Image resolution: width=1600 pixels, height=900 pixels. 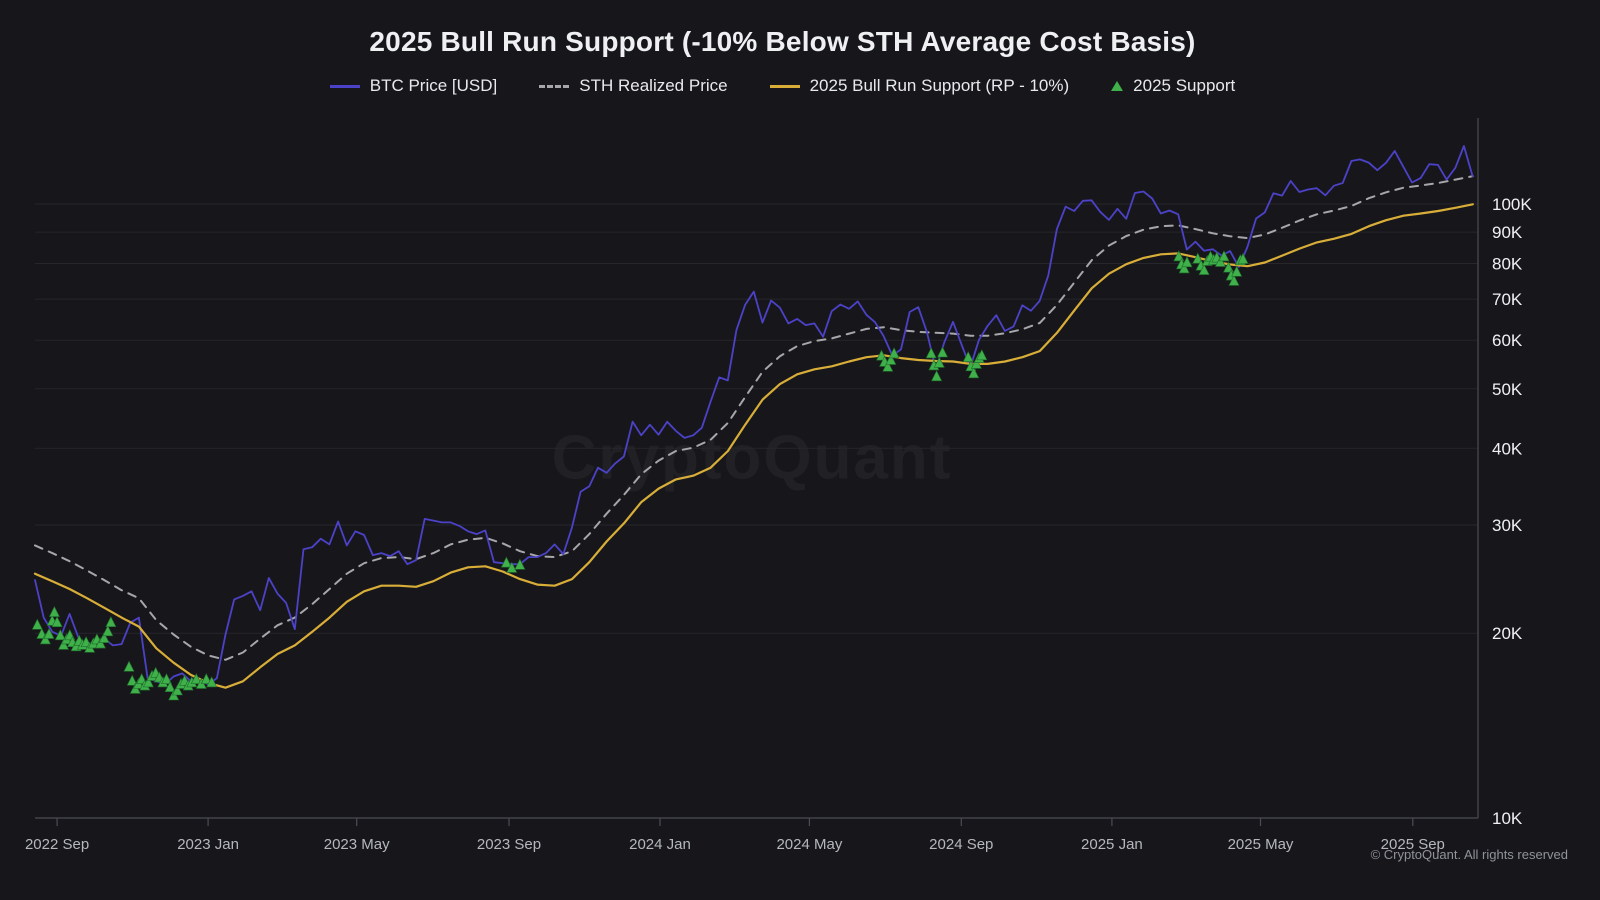 I want to click on x-tick-label: 2023 Sep, so click(x=509, y=844).